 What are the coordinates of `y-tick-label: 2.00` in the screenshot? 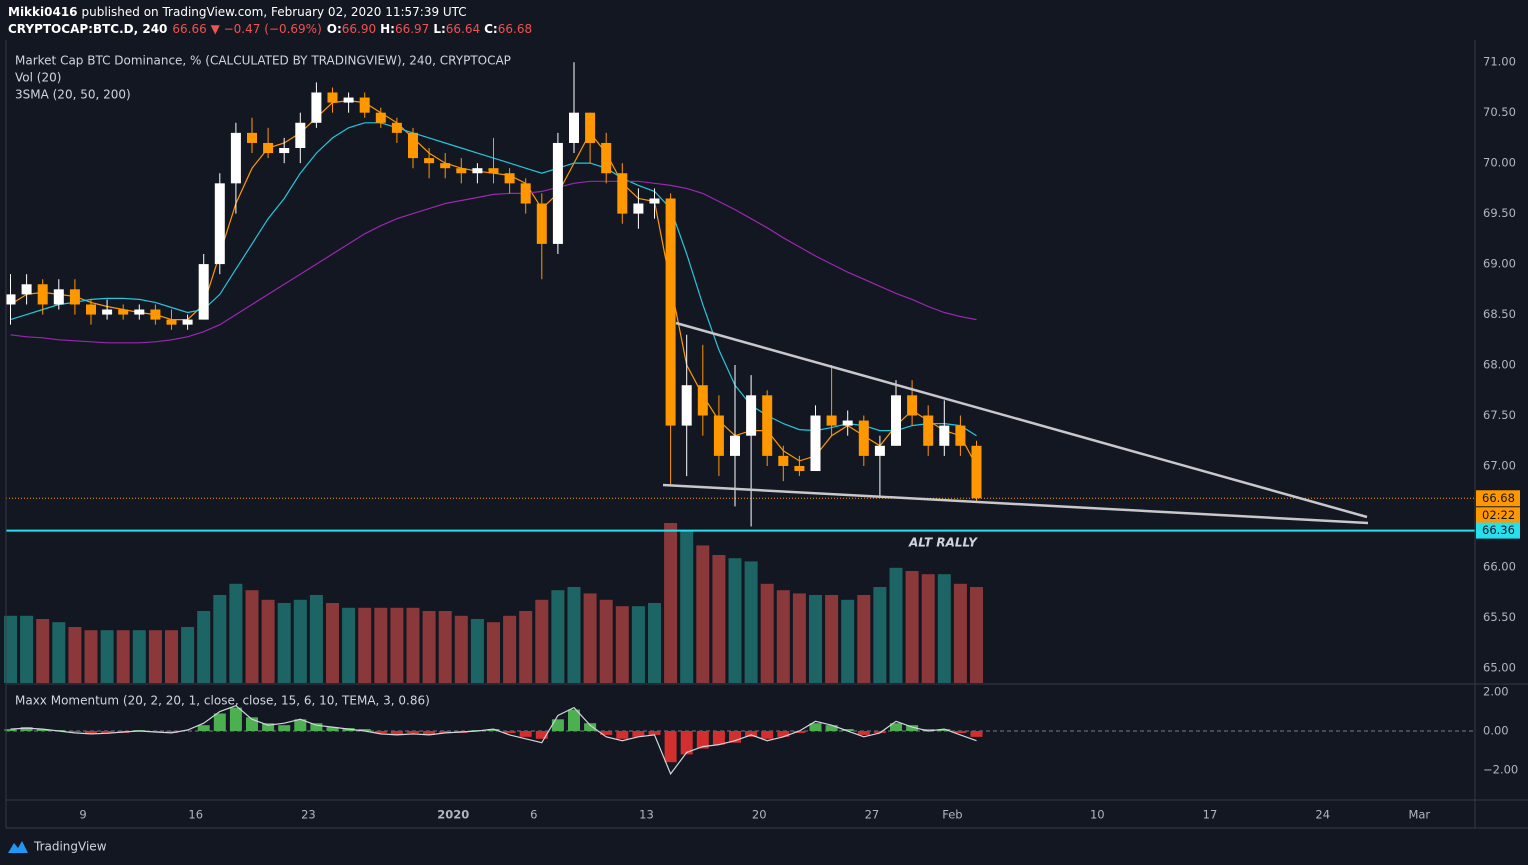 It's located at (1496, 692).